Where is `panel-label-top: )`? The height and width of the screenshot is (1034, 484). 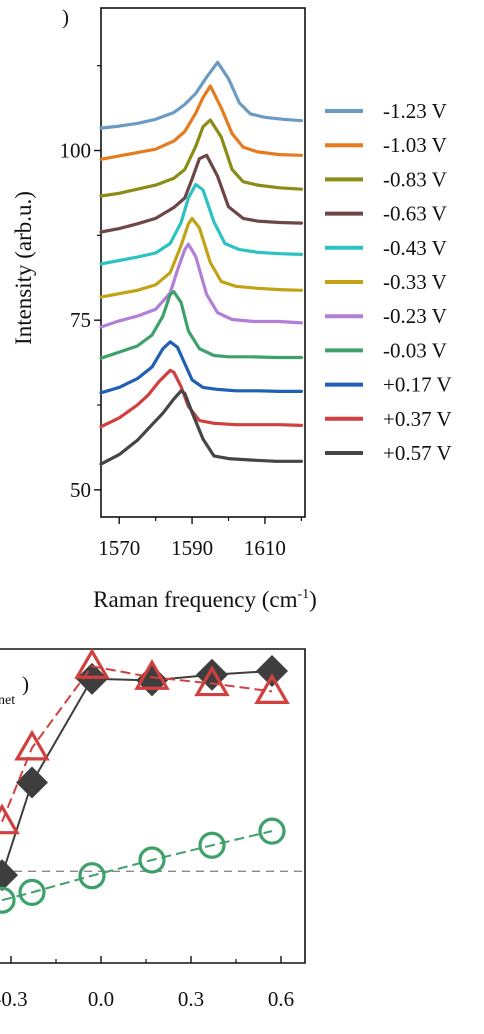
panel-label-top: ) is located at coordinates (65, 17).